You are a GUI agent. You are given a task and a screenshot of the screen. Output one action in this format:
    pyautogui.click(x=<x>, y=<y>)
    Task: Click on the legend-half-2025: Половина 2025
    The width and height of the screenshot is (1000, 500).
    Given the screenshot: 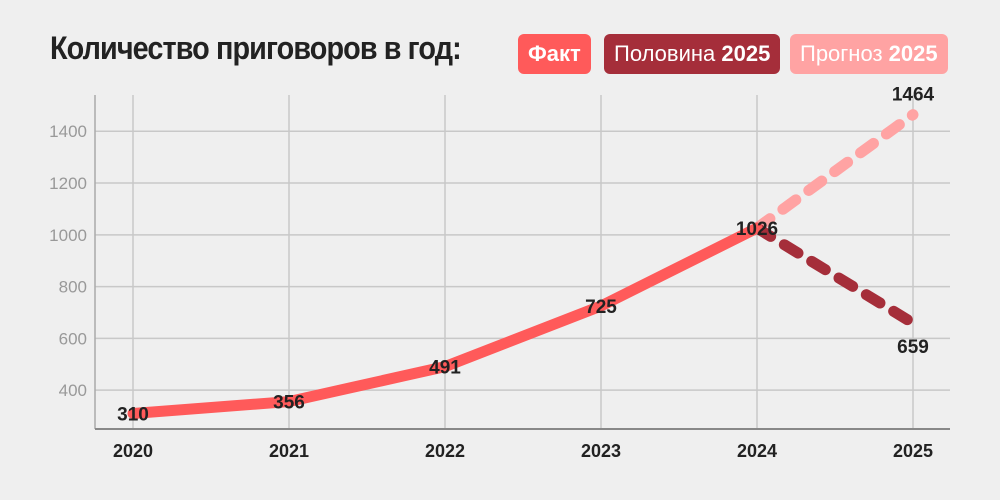 What is the action you would take?
    pyautogui.click(x=692, y=54)
    